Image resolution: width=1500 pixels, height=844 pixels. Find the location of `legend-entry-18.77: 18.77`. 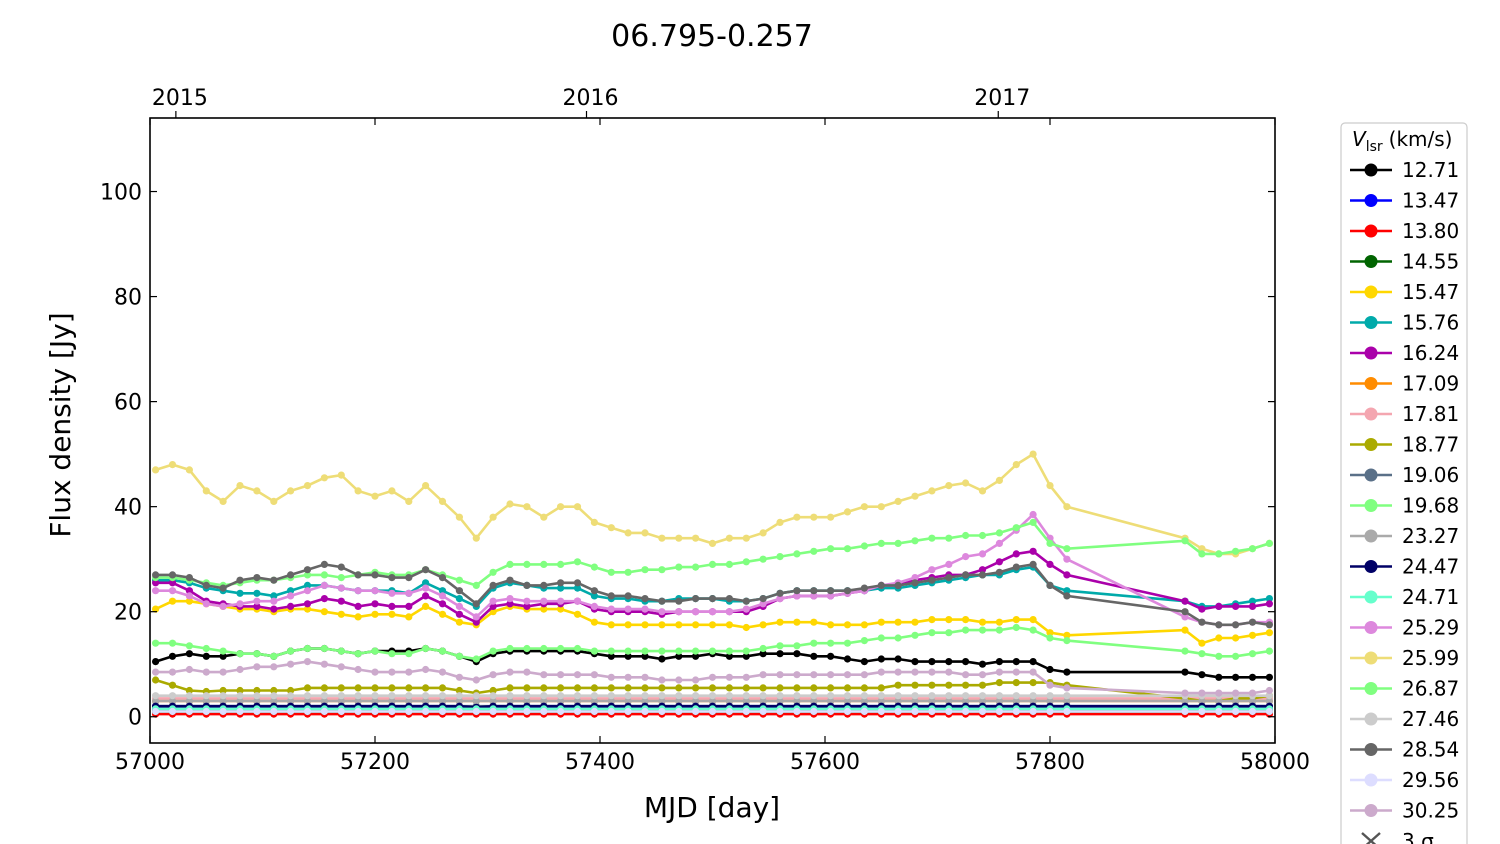

legend-entry-18.77: 18.77 is located at coordinates (1404, 445).